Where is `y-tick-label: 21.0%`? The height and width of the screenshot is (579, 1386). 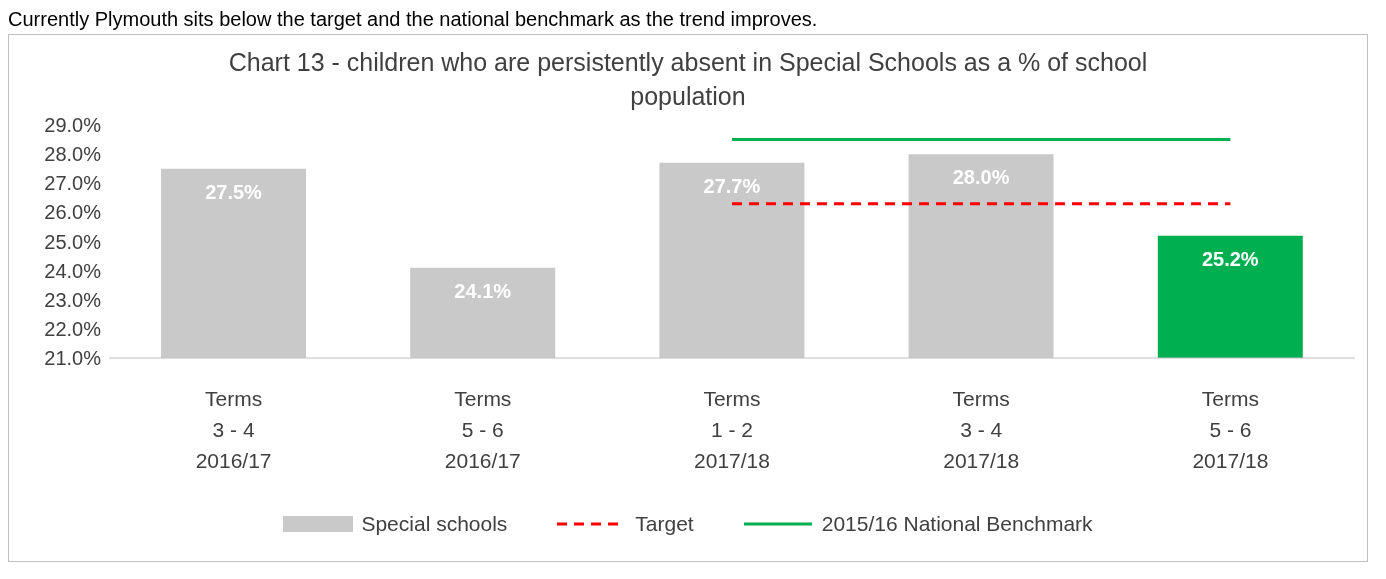
y-tick-label: 21.0% is located at coordinates (73, 358).